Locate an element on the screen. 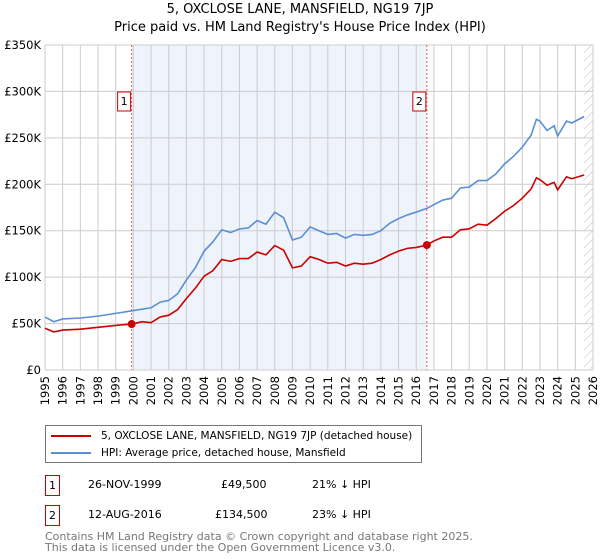  x-tick-label: 2025 is located at coordinates (575, 390).